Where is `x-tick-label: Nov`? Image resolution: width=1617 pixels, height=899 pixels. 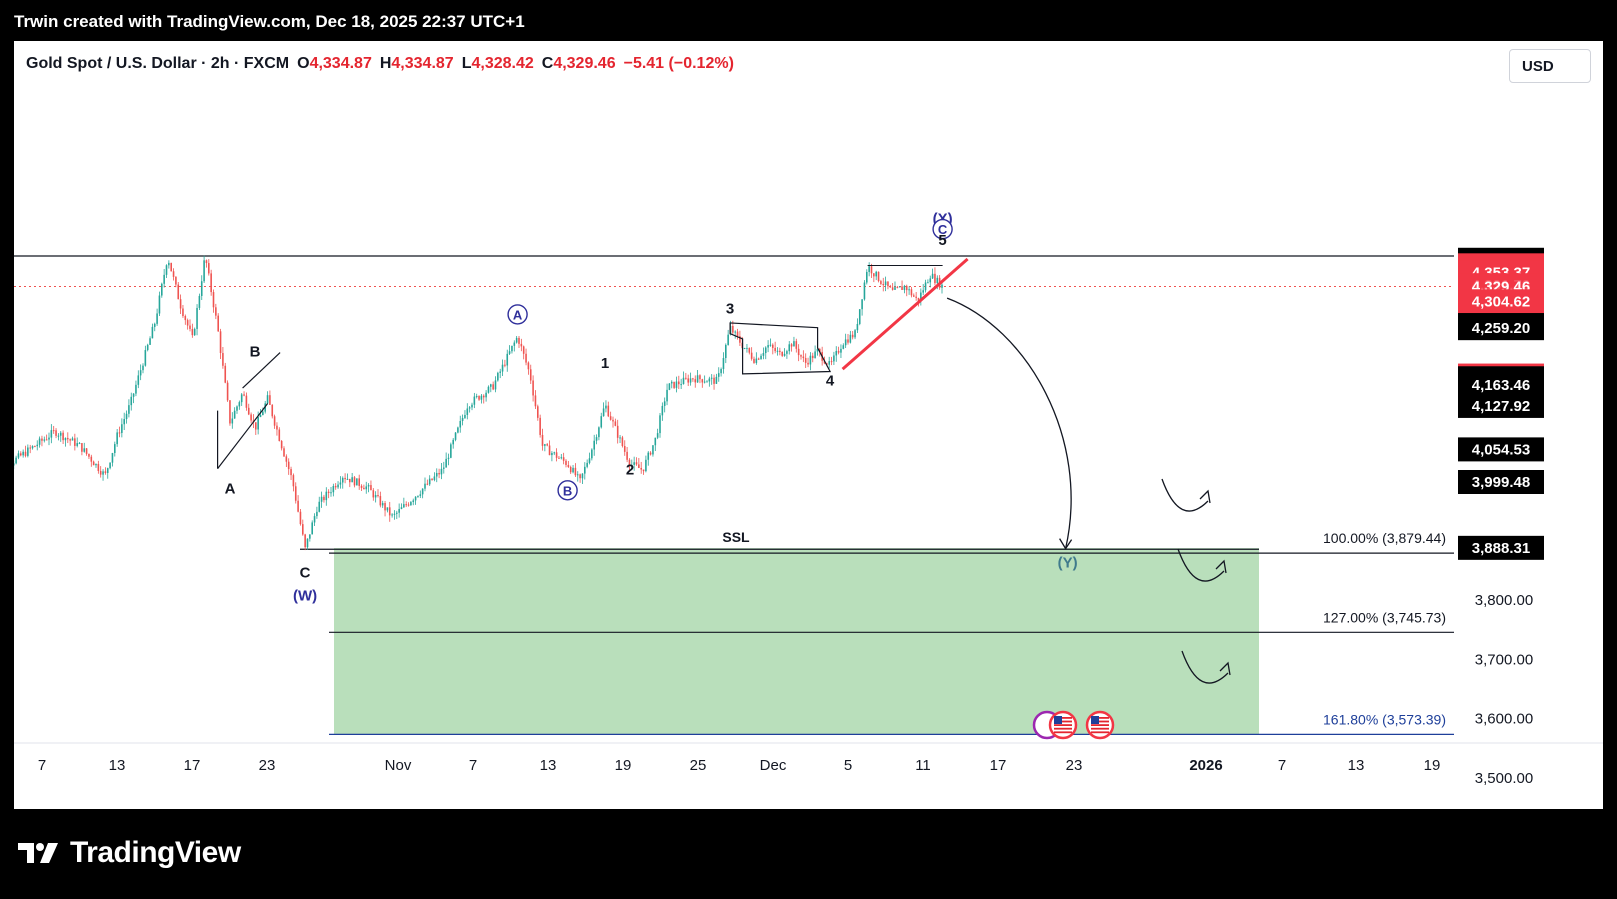
x-tick-label: Nov is located at coordinates (398, 765).